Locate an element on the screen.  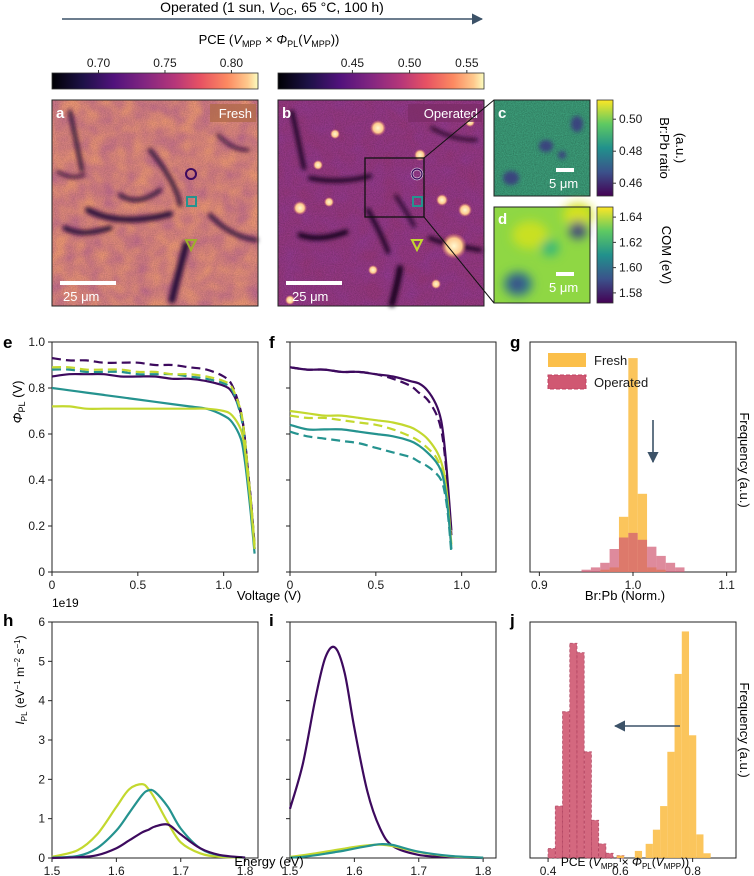
y-tick-label: 0.8 is located at coordinates (36, 388).